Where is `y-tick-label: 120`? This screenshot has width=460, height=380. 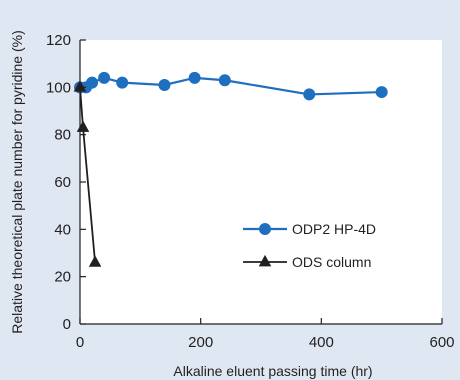
y-tick-label: 120 is located at coordinates (58, 40).